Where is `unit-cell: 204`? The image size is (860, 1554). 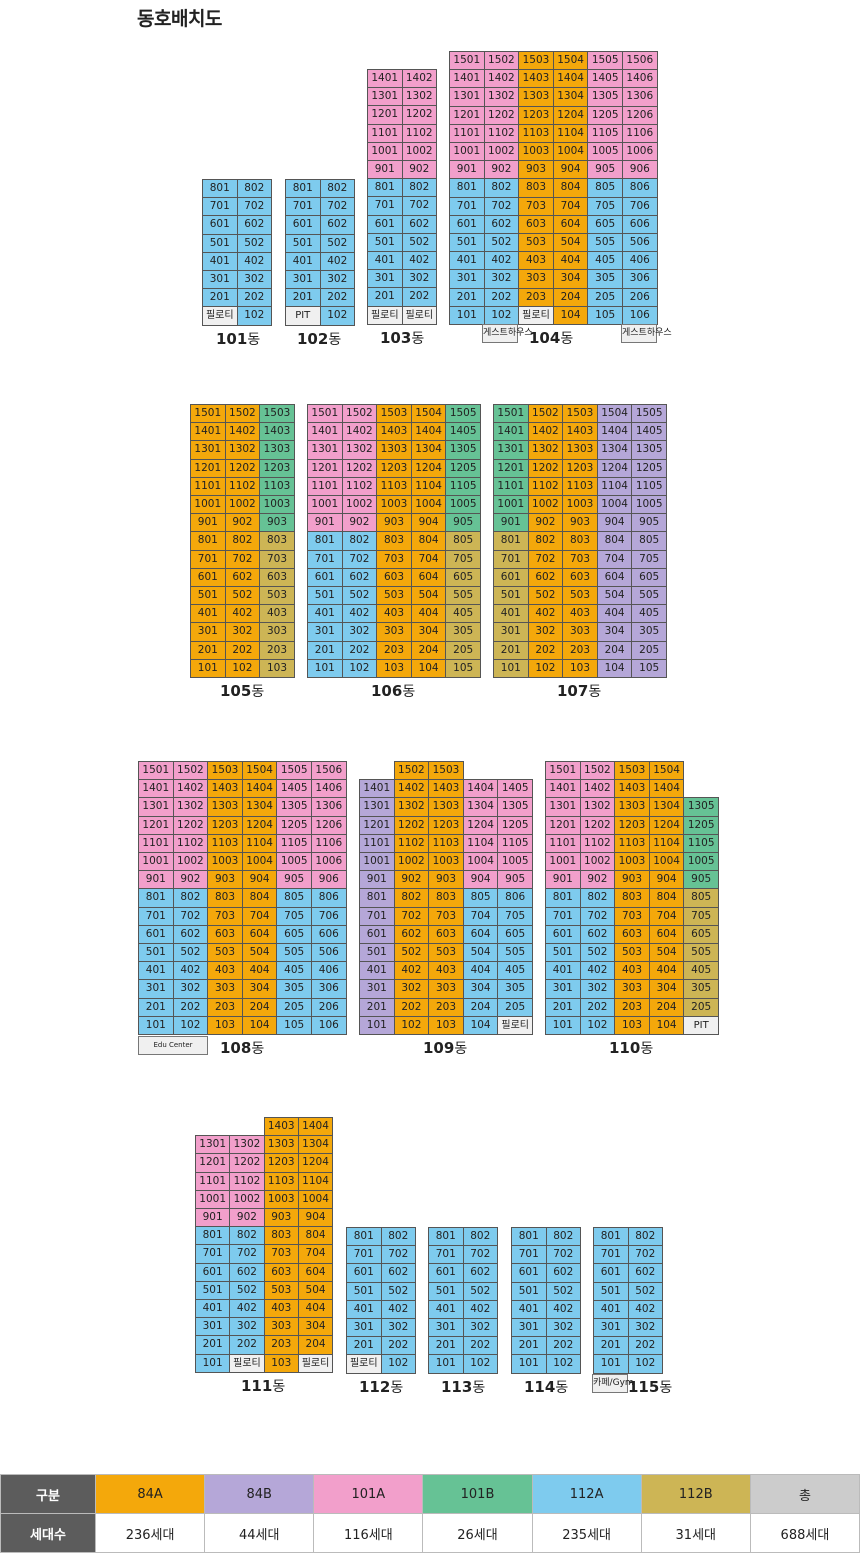
unit-cell: 204 is located at coordinates (259, 1007).